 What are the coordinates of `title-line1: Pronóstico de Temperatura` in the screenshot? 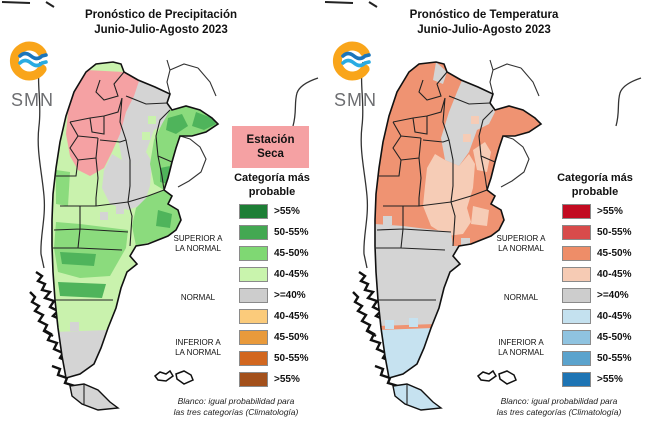 It's located at (484, 15).